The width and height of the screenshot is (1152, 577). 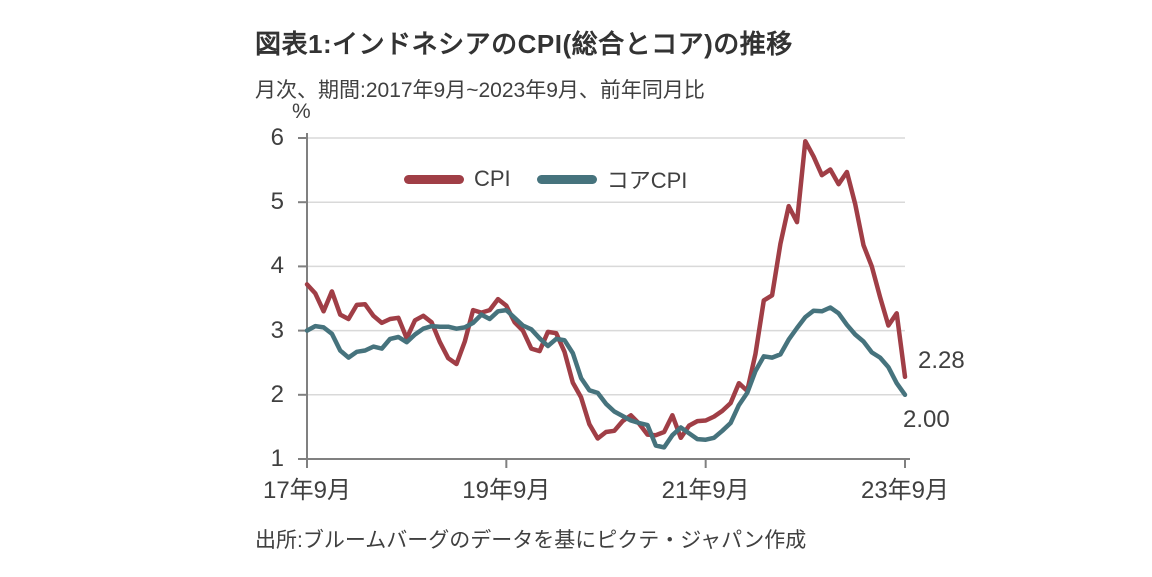 What do you see at coordinates (434, 179) in the screenshot?
I see `cpi-line-swatch-icon` at bounding box center [434, 179].